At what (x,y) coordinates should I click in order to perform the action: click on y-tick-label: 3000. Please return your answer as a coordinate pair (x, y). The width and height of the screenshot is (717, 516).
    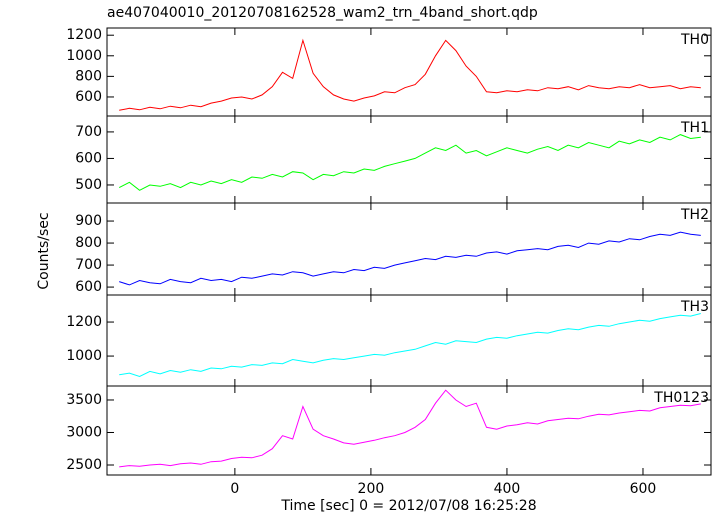
    Looking at the image, I should click on (84, 432).